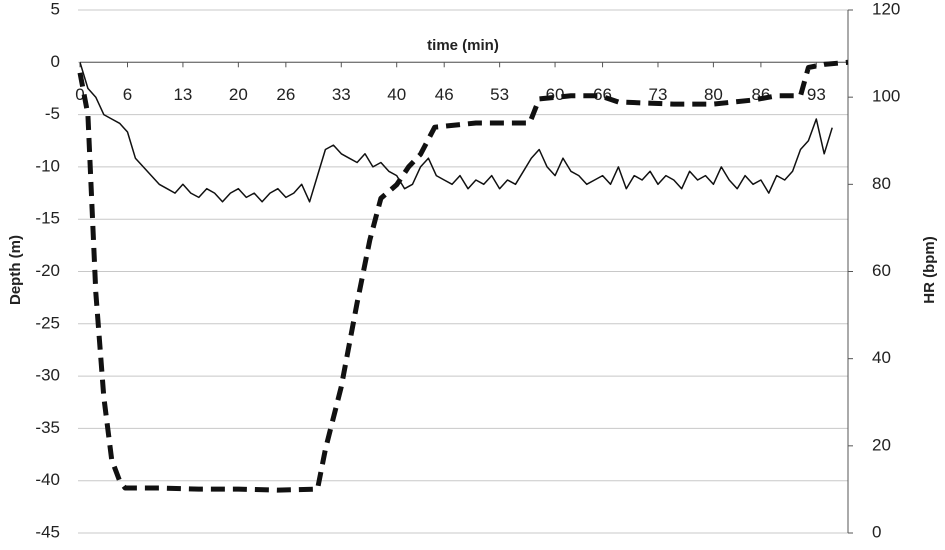 The image size is (945, 550). Describe the element at coordinates (79, 94) in the screenshot. I see `x-tick-label: 0` at that location.